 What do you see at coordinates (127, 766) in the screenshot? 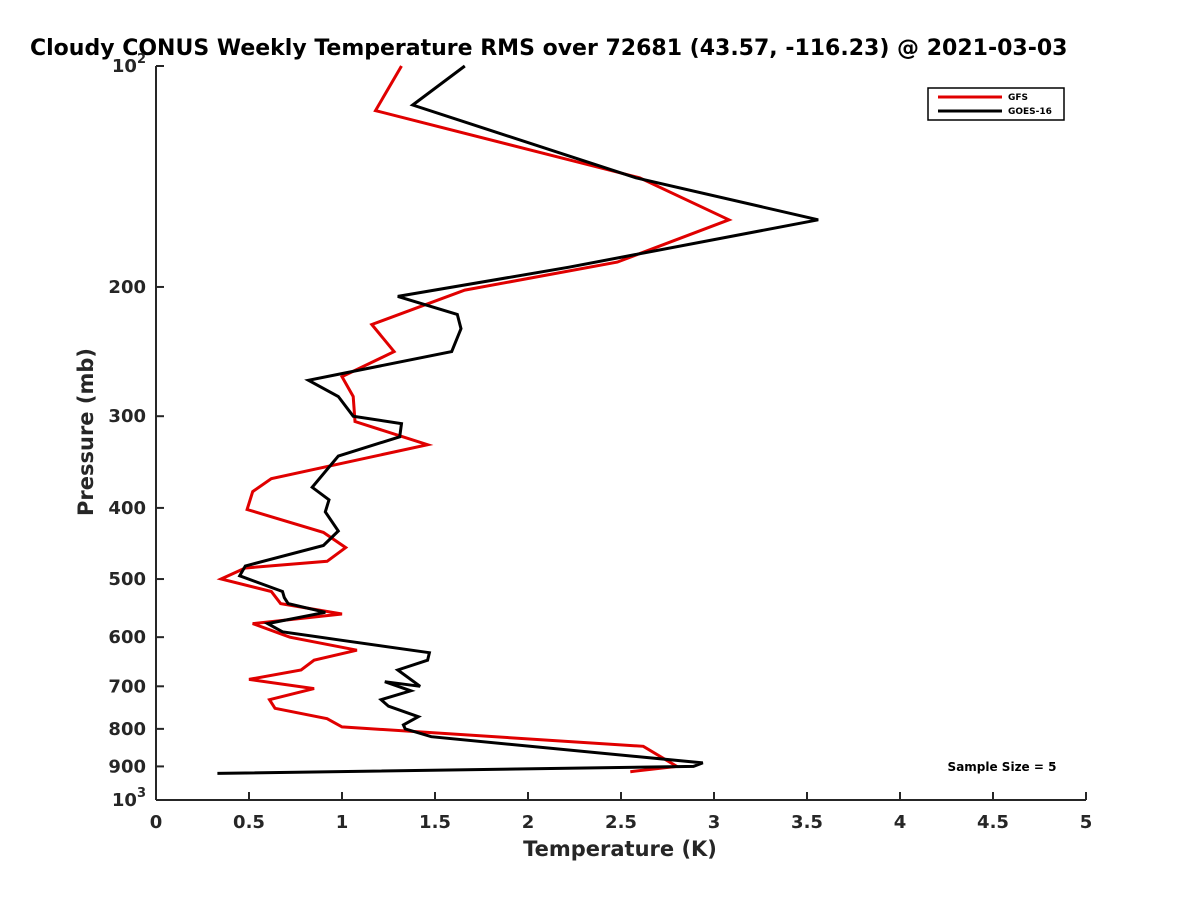
I see `y-tick-label: 900` at bounding box center [127, 766].